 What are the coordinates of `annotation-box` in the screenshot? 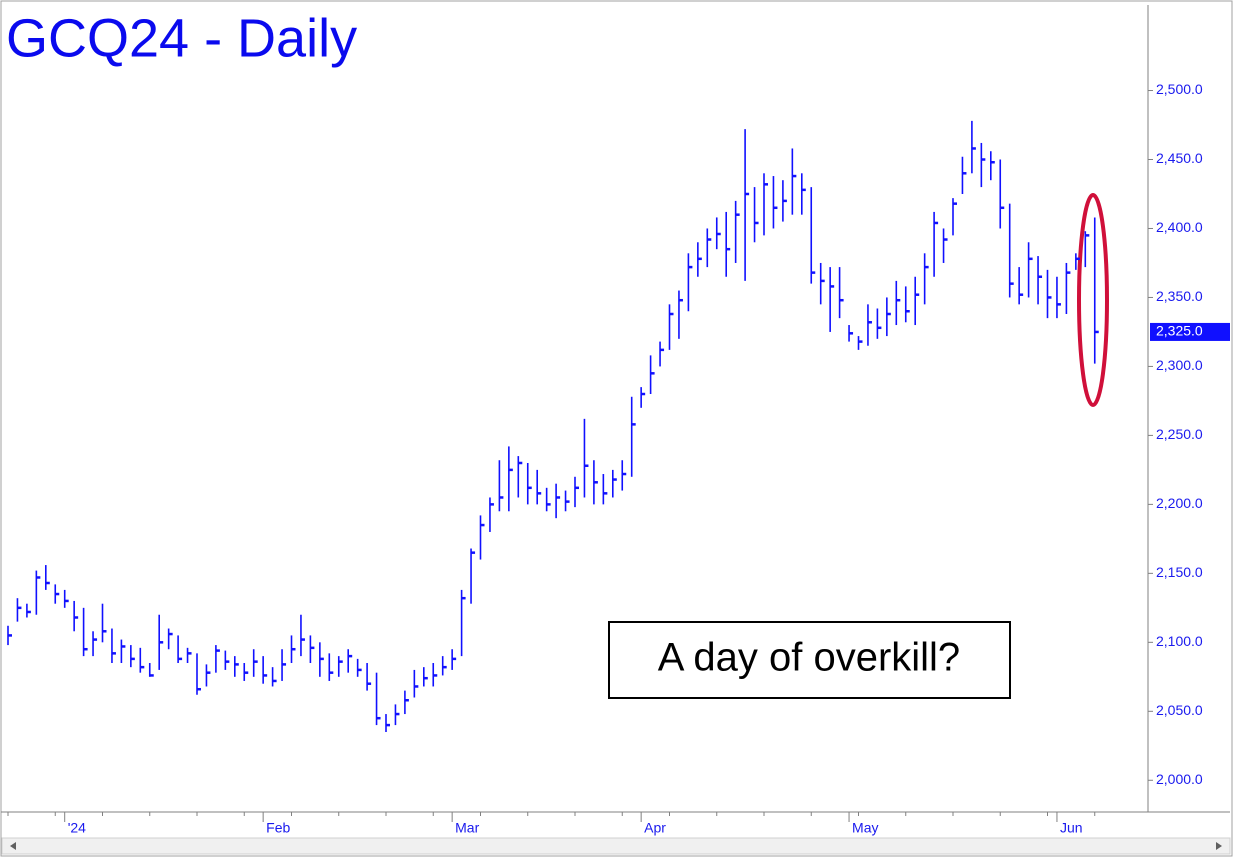 It's located at (809, 660).